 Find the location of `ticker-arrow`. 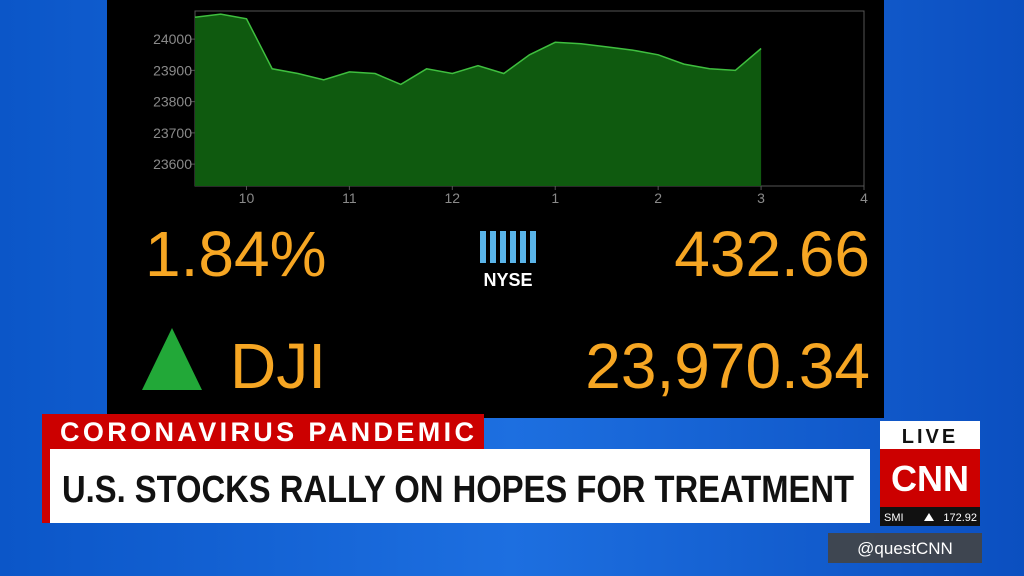

ticker-arrow is located at coordinates (929, 517).